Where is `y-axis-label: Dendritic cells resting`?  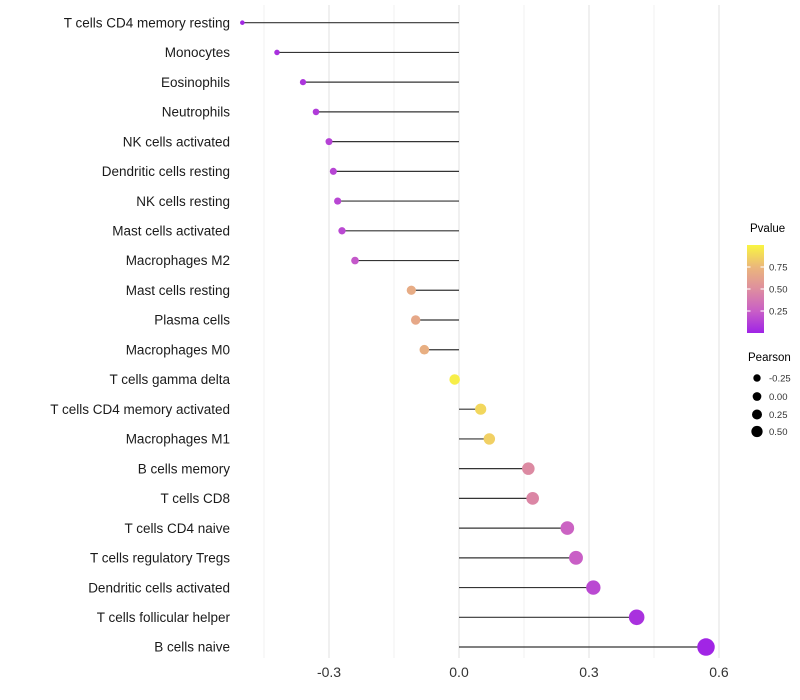 y-axis-label: Dendritic cells resting is located at coordinates (166, 171).